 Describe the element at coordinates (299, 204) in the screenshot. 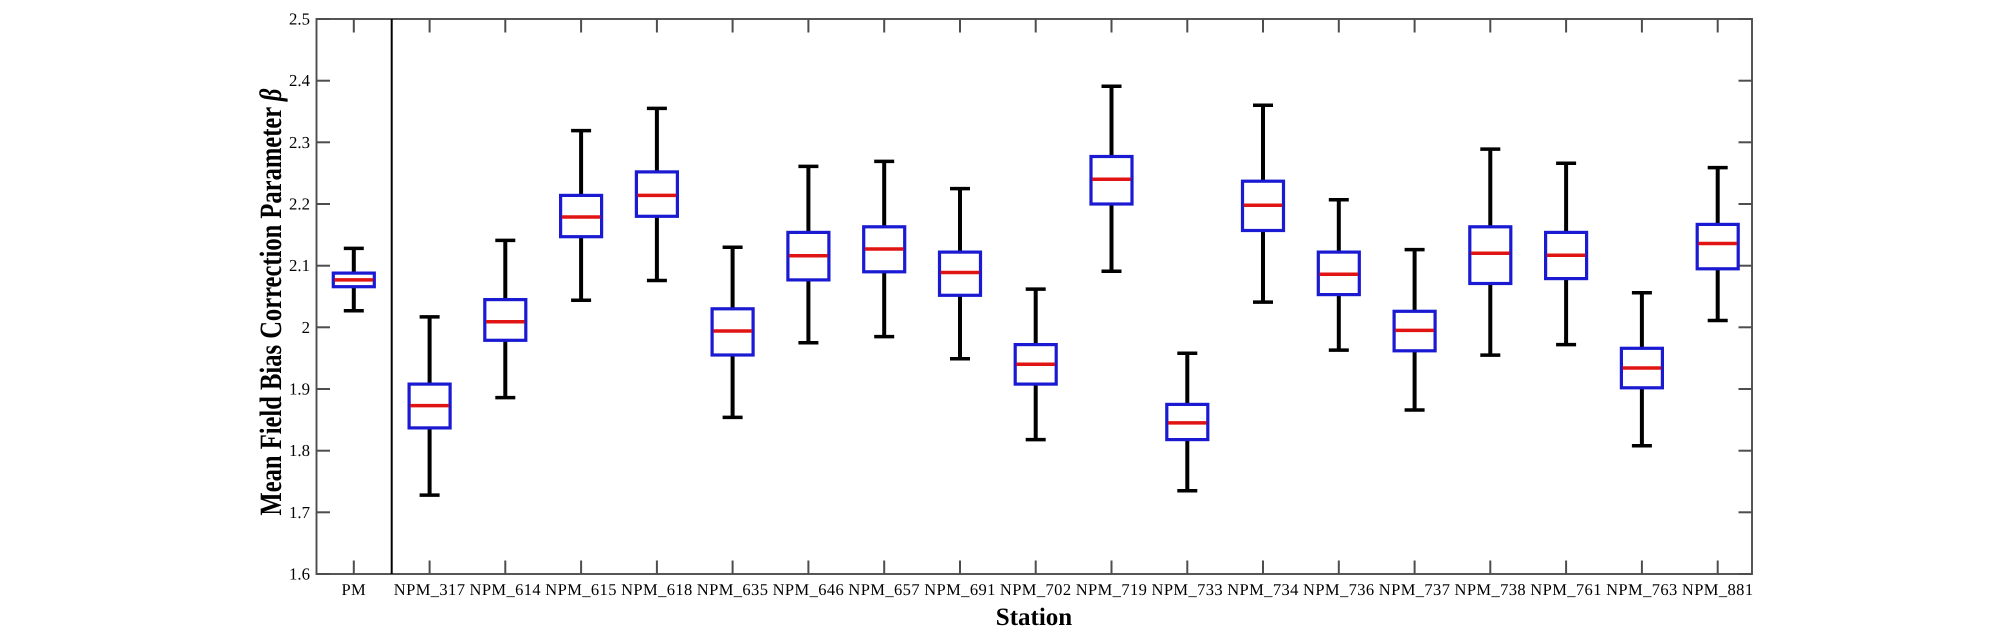

I see `svg-text: 2.2` at that location.